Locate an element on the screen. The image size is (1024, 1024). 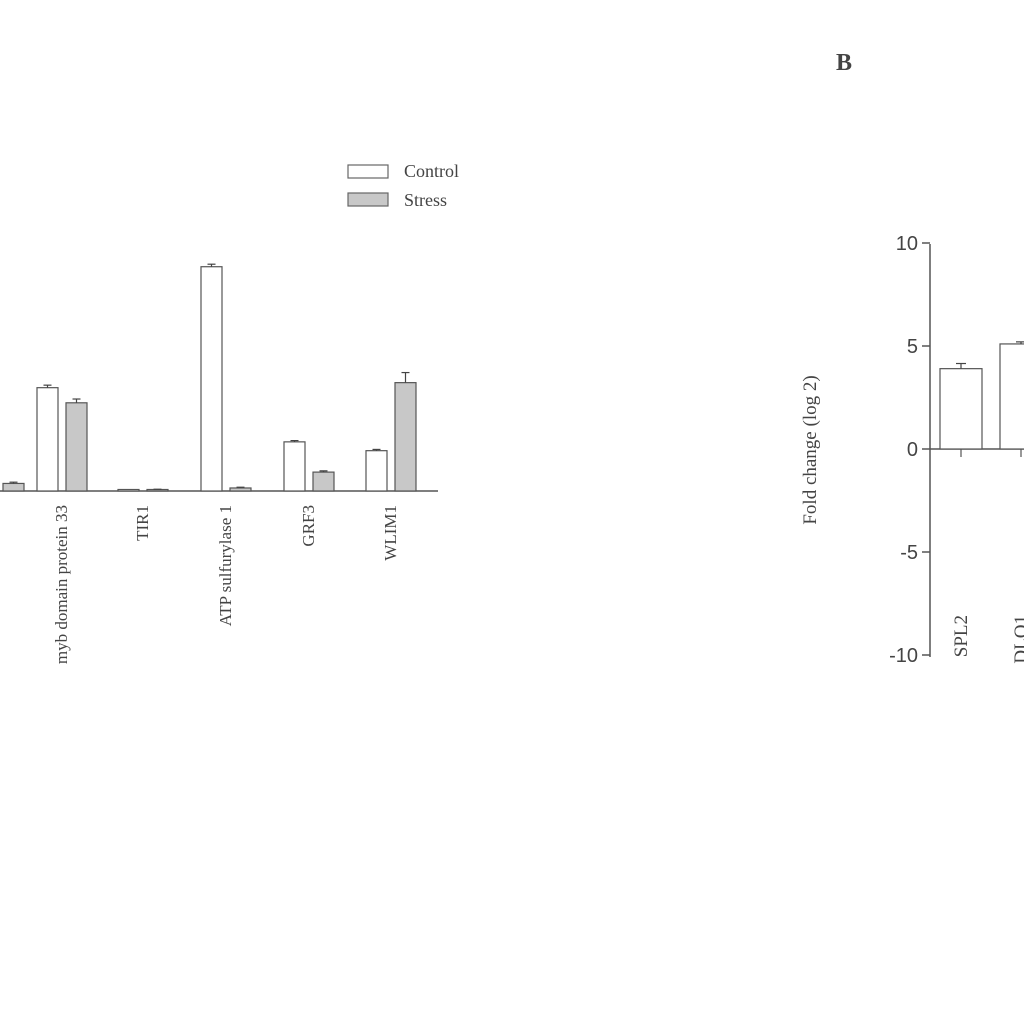
bar-control-tir1 is located at coordinates (128, 490).